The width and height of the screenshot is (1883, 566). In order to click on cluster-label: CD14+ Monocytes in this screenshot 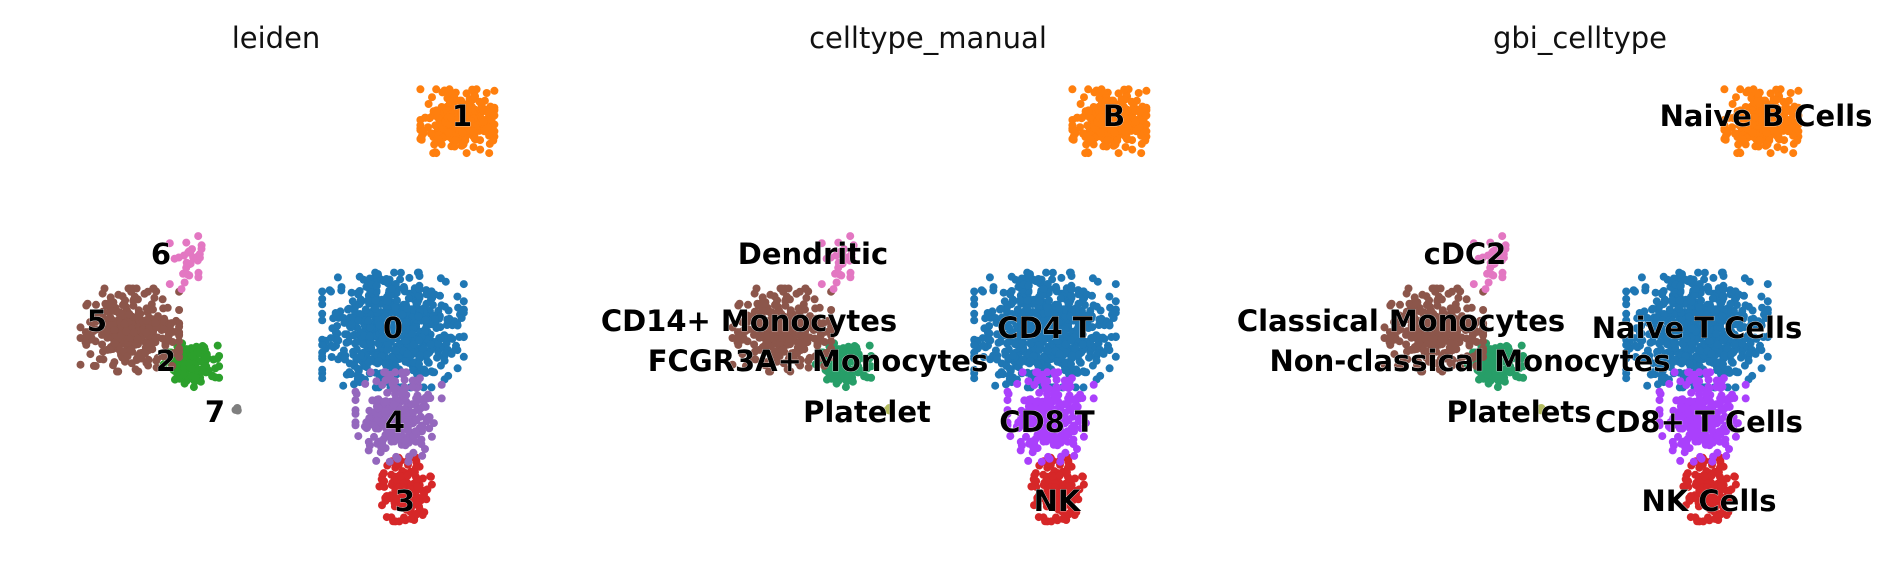, I will do `click(749, 321)`.